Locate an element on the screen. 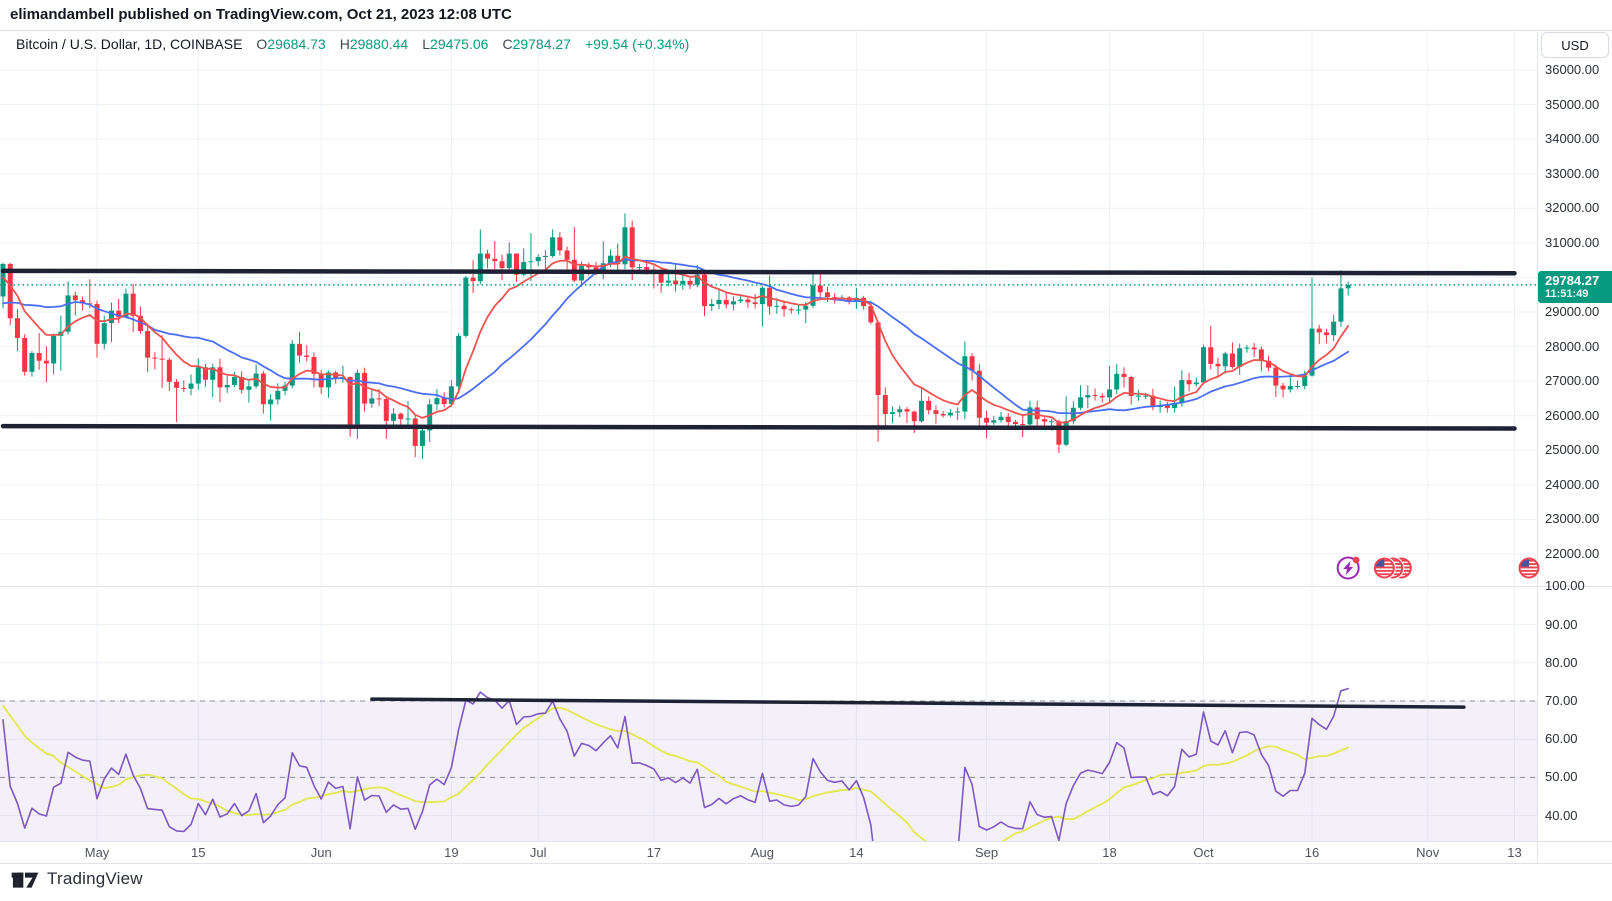 This screenshot has width=1612, height=901. rsi-axis-label: 100.00 is located at coordinates (1565, 586).